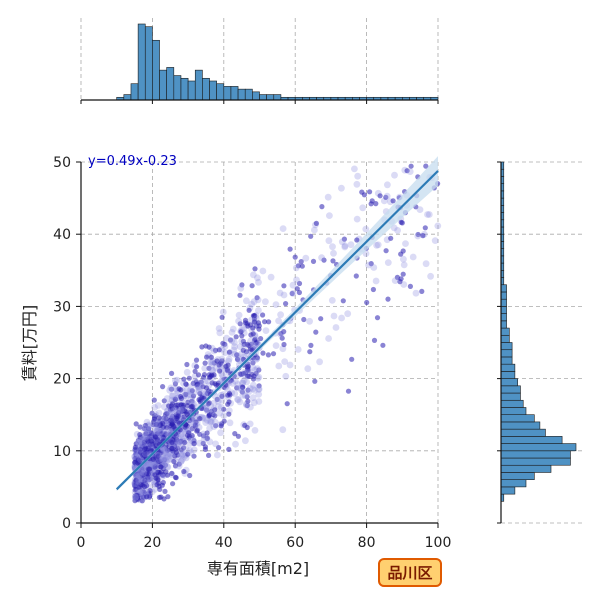  I want to click on x-tick-label: 0, so click(81, 543).